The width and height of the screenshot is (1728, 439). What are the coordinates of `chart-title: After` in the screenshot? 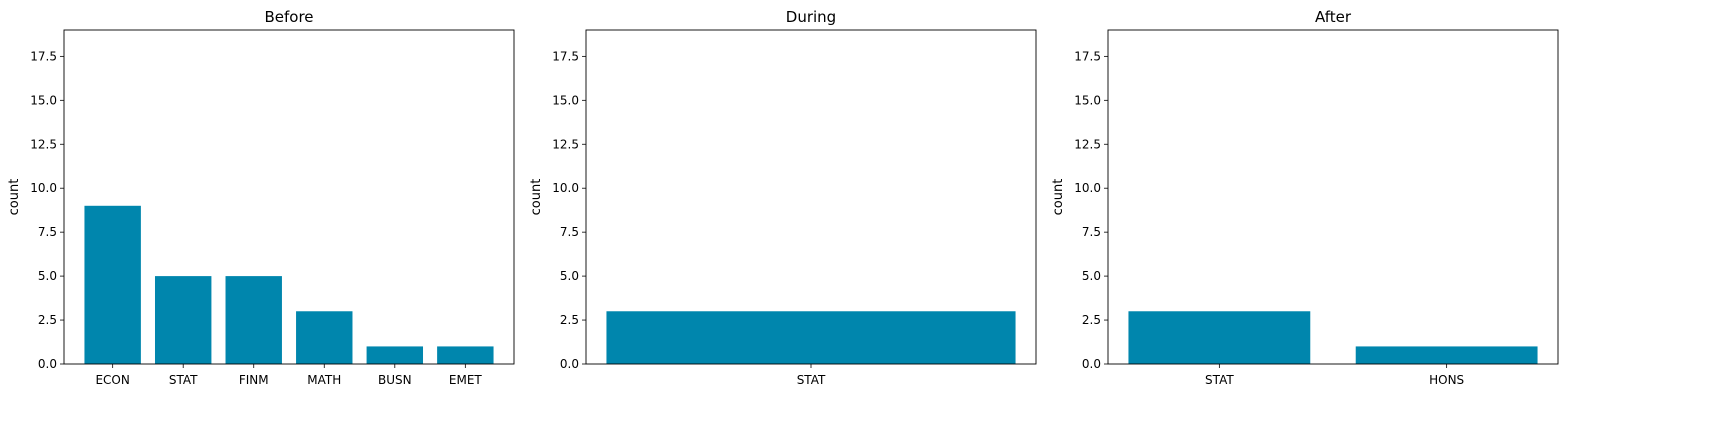 It's located at (1333, 17).